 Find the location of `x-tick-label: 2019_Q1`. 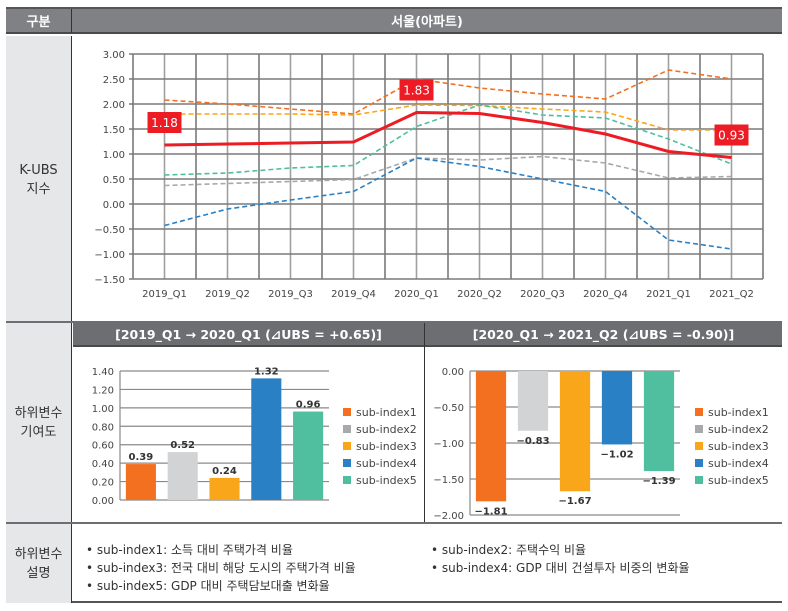

x-tick-label: 2019_Q1 is located at coordinates (164, 294).